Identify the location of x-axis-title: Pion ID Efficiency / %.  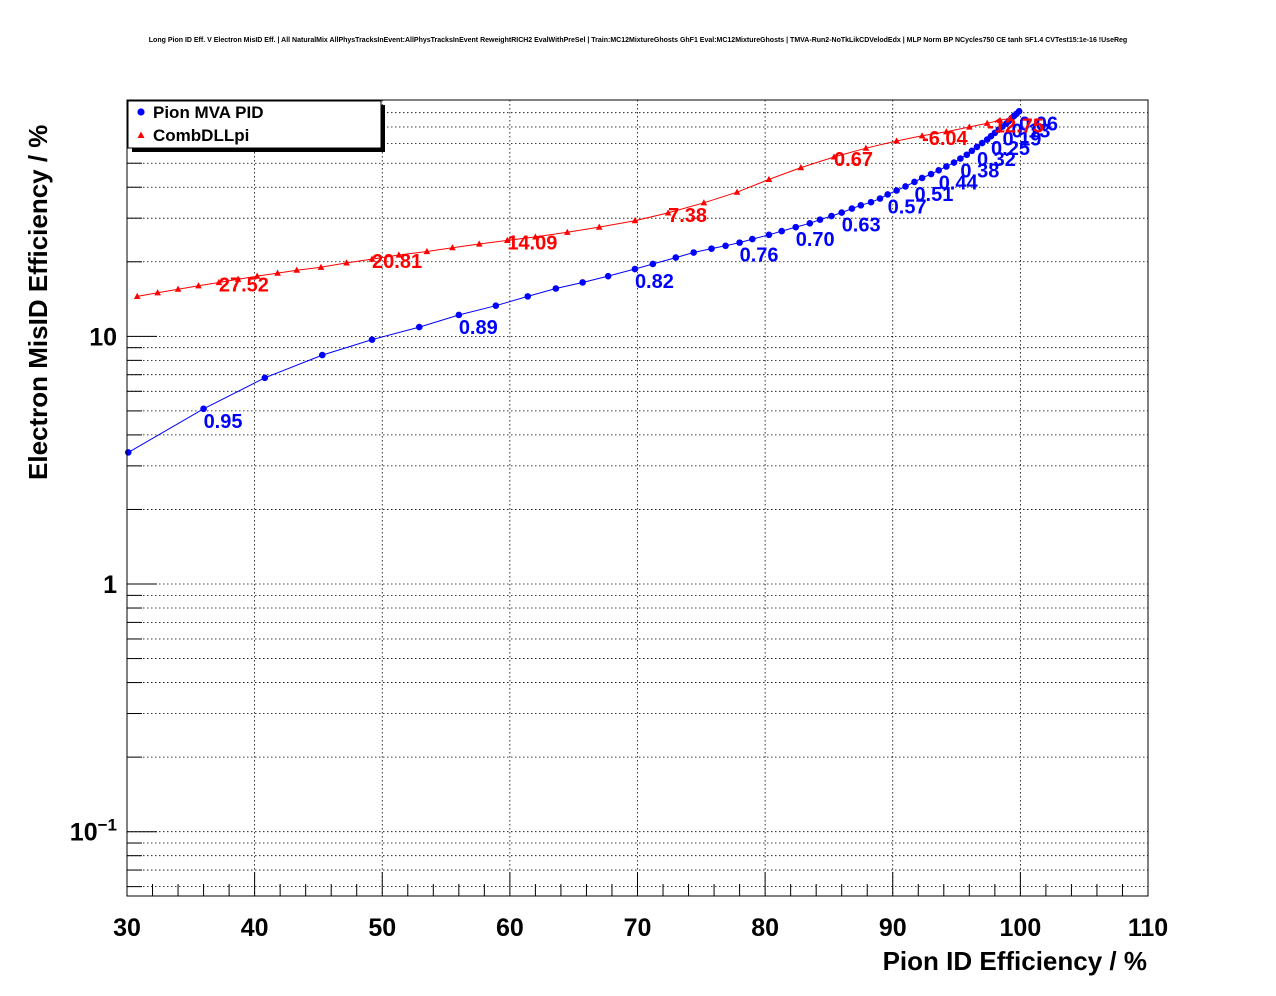
(1015, 961).